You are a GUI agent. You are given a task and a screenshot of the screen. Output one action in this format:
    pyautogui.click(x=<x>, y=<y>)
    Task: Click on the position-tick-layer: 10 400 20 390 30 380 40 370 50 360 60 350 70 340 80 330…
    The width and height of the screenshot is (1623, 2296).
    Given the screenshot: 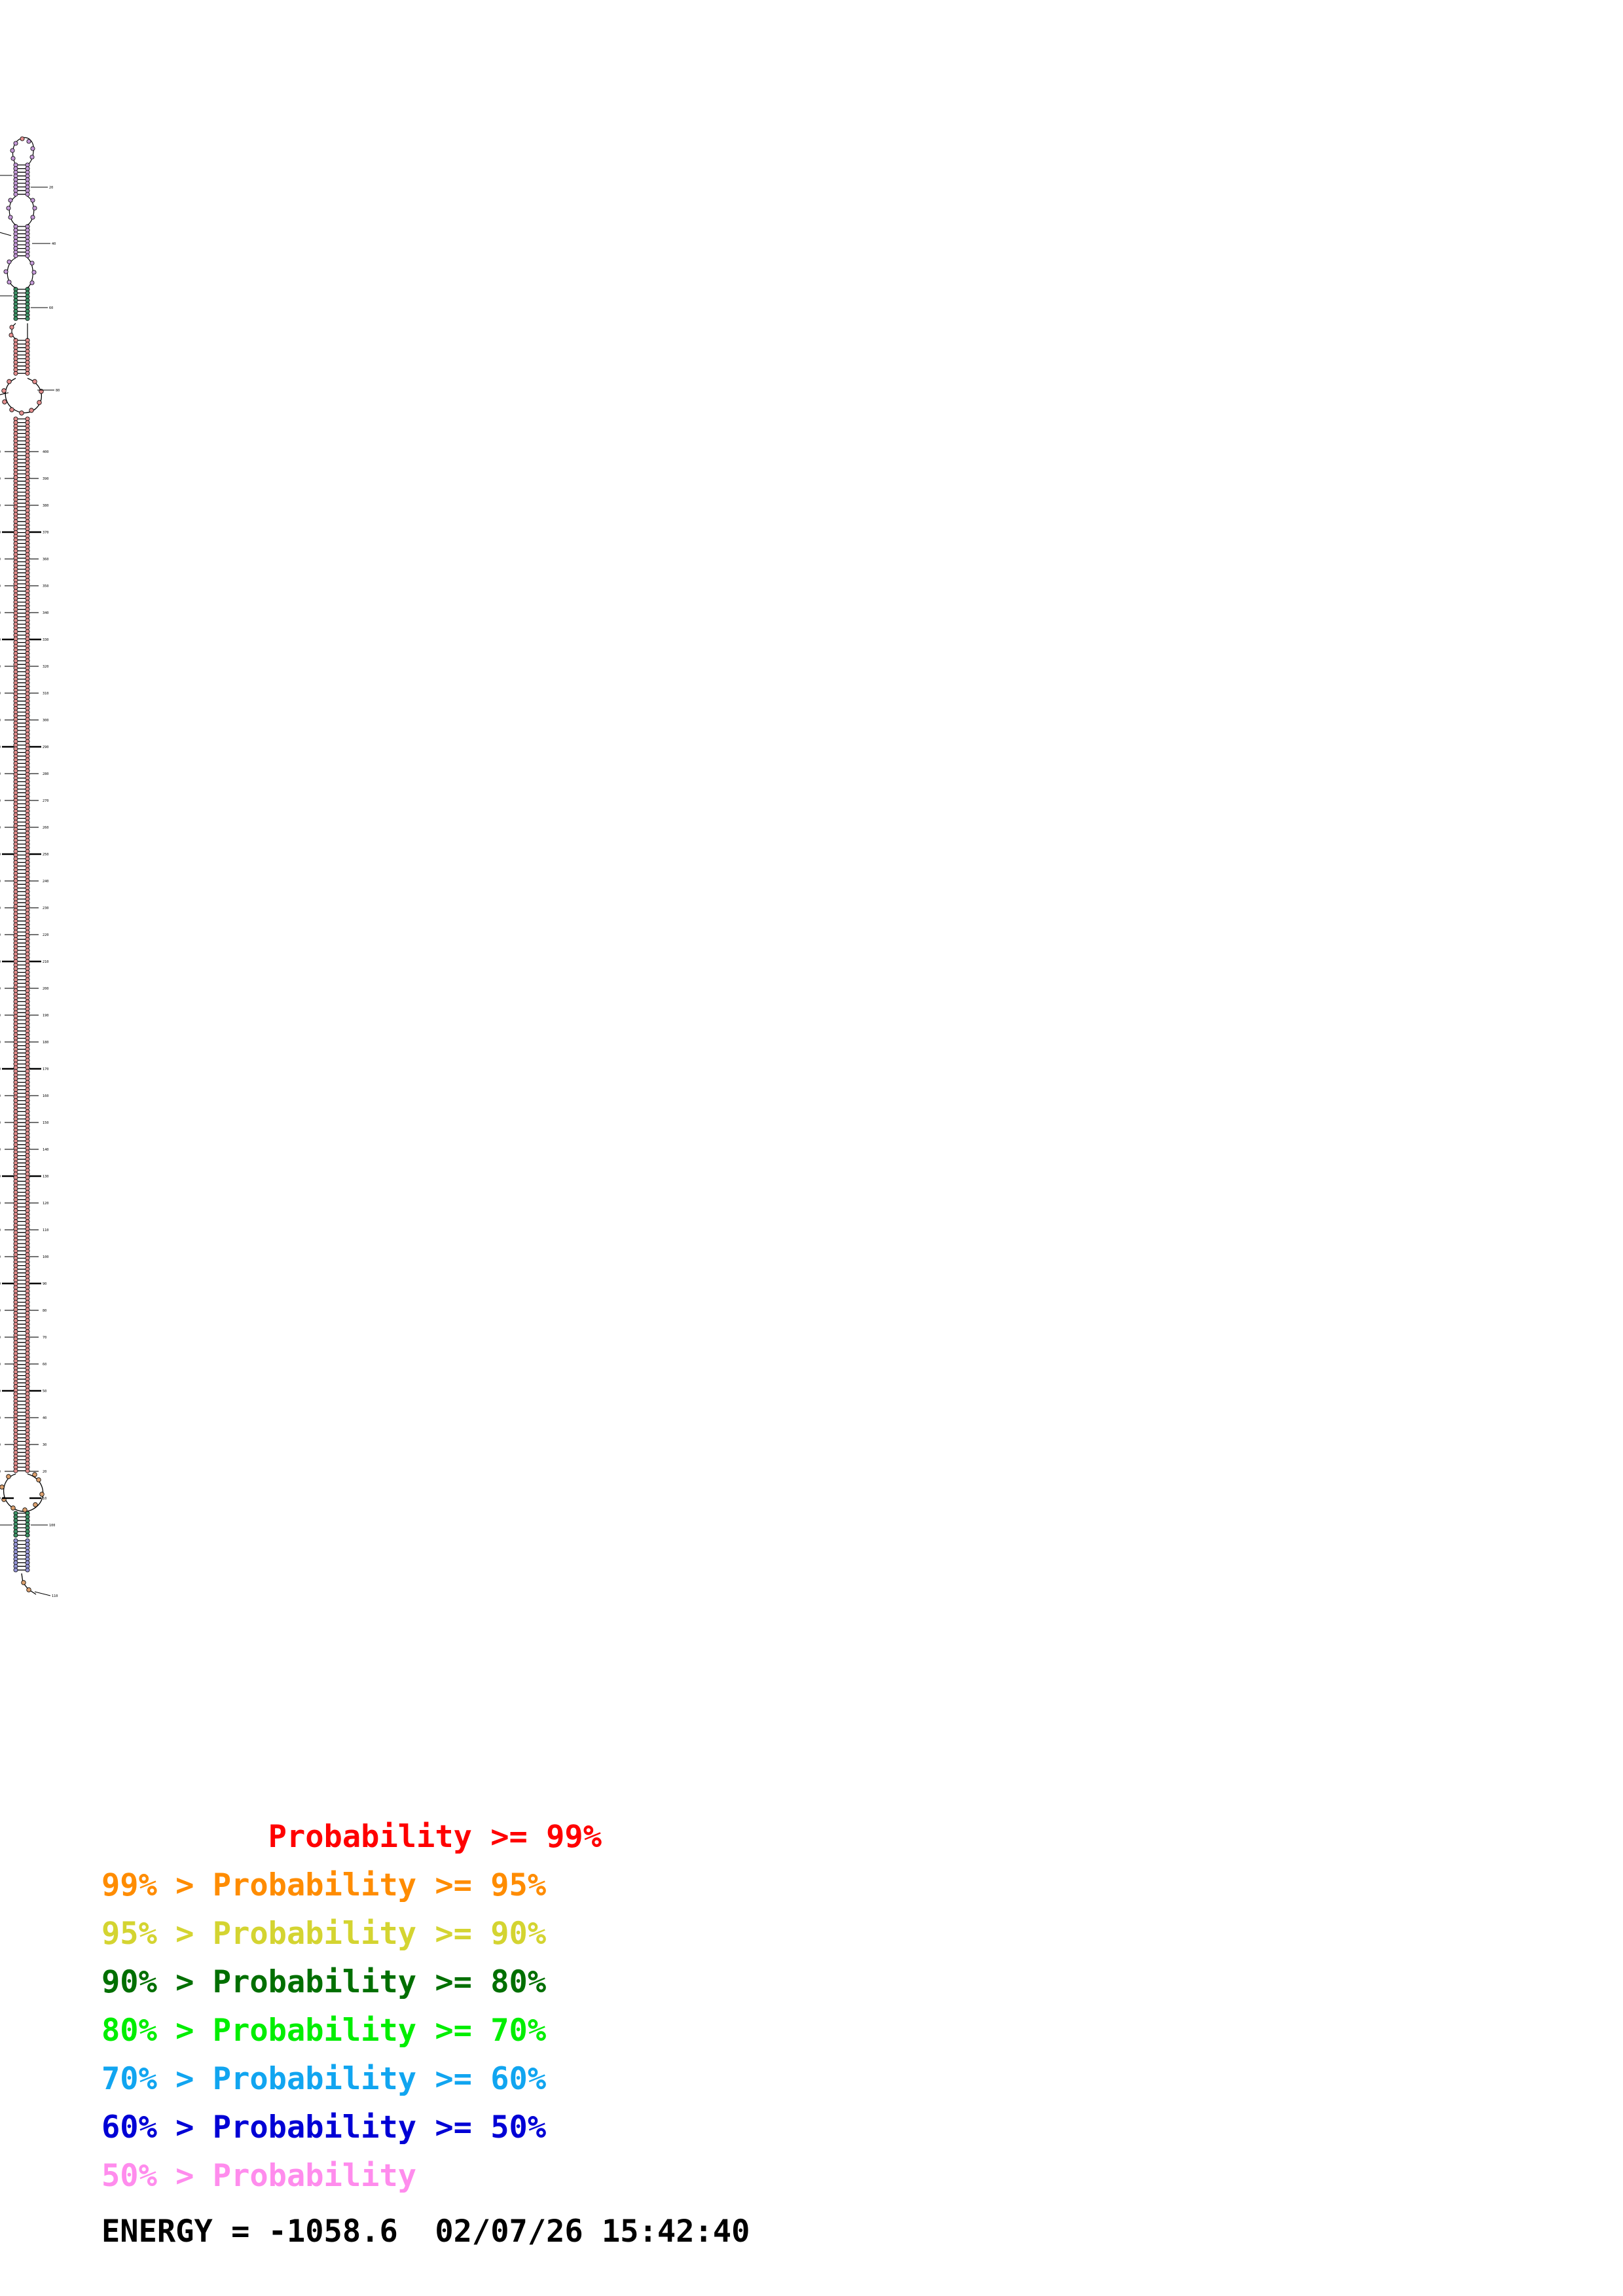 What is the action you would take?
    pyautogui.click(x=30, y=886)
    